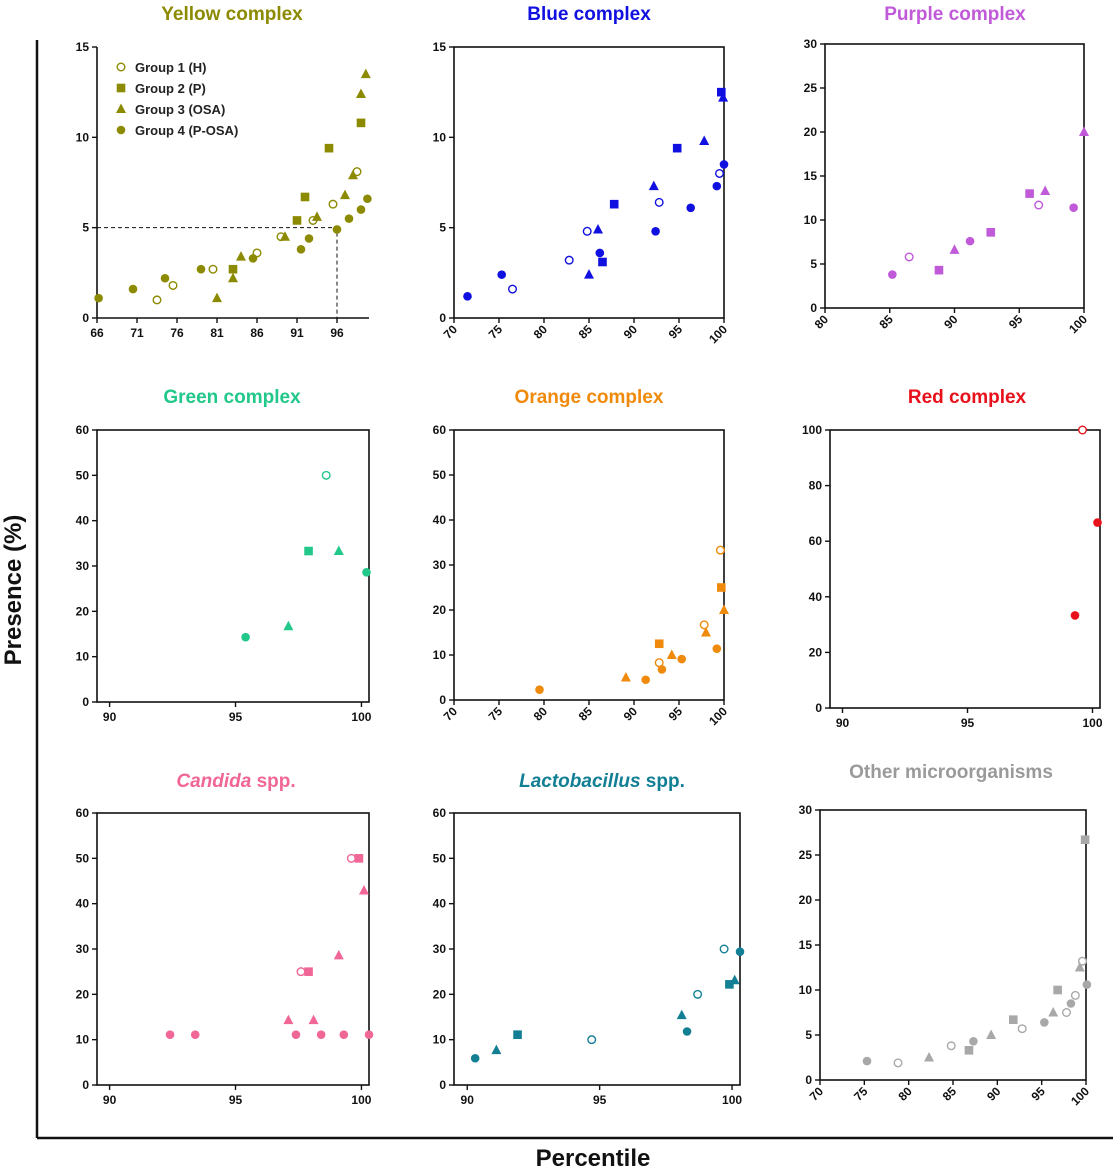 The image size is (1115, 1170). I want to click on plot-frame, so click(233, 949).